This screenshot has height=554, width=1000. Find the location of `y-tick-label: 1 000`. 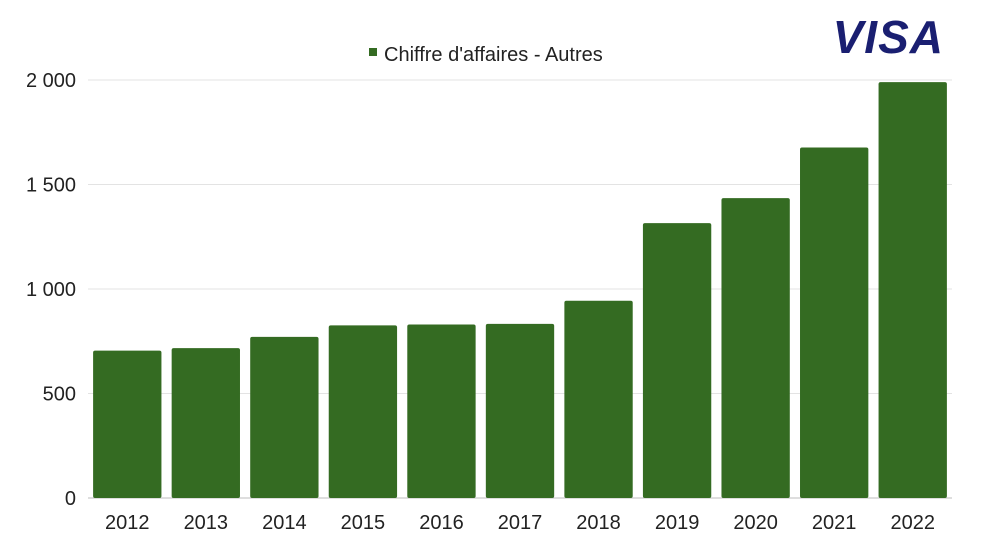

y-tick-label: 1 000 is located at coordinates (51, 290).